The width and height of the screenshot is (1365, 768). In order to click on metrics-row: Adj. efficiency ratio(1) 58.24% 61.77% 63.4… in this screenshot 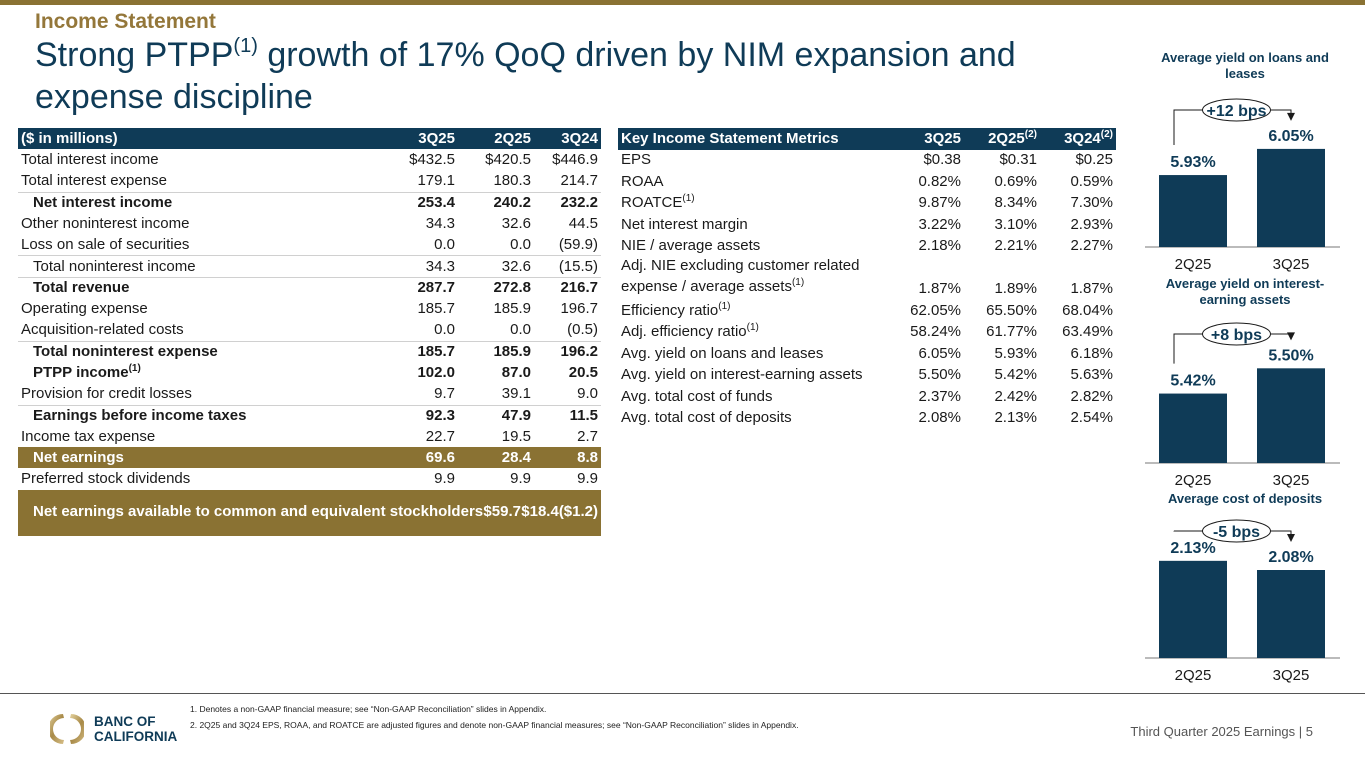, I will do `click(867, 333)`.